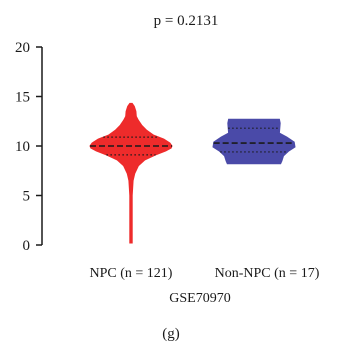  What do you see at coordinates (205, 273) in the screenshot?
I see `x-axis-tick-labels: NPC (n = 121) Non-NPC (n = 17)` at bounding box center [205, 273].